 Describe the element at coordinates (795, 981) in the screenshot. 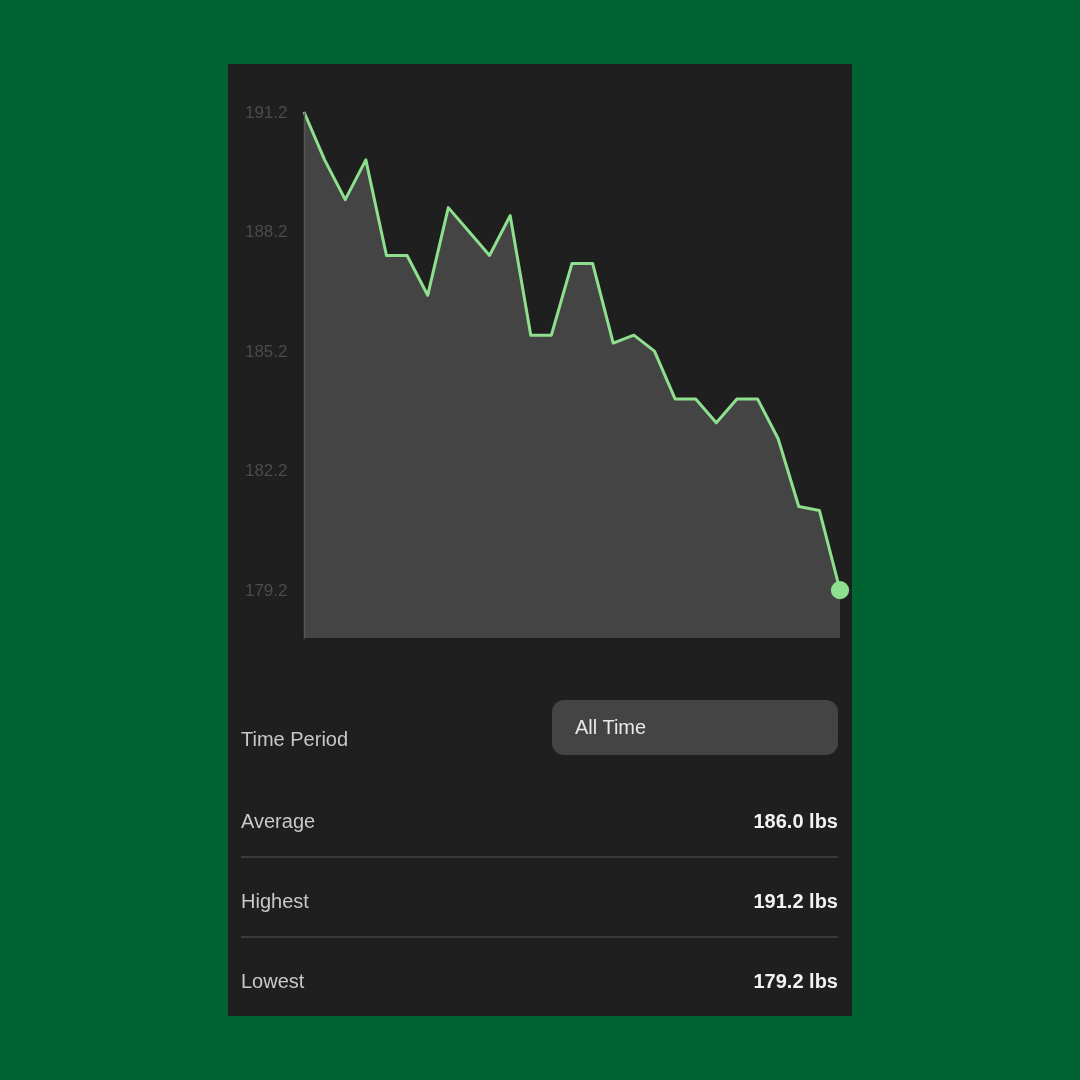

I see `text: 179.2 lbs` at that location.